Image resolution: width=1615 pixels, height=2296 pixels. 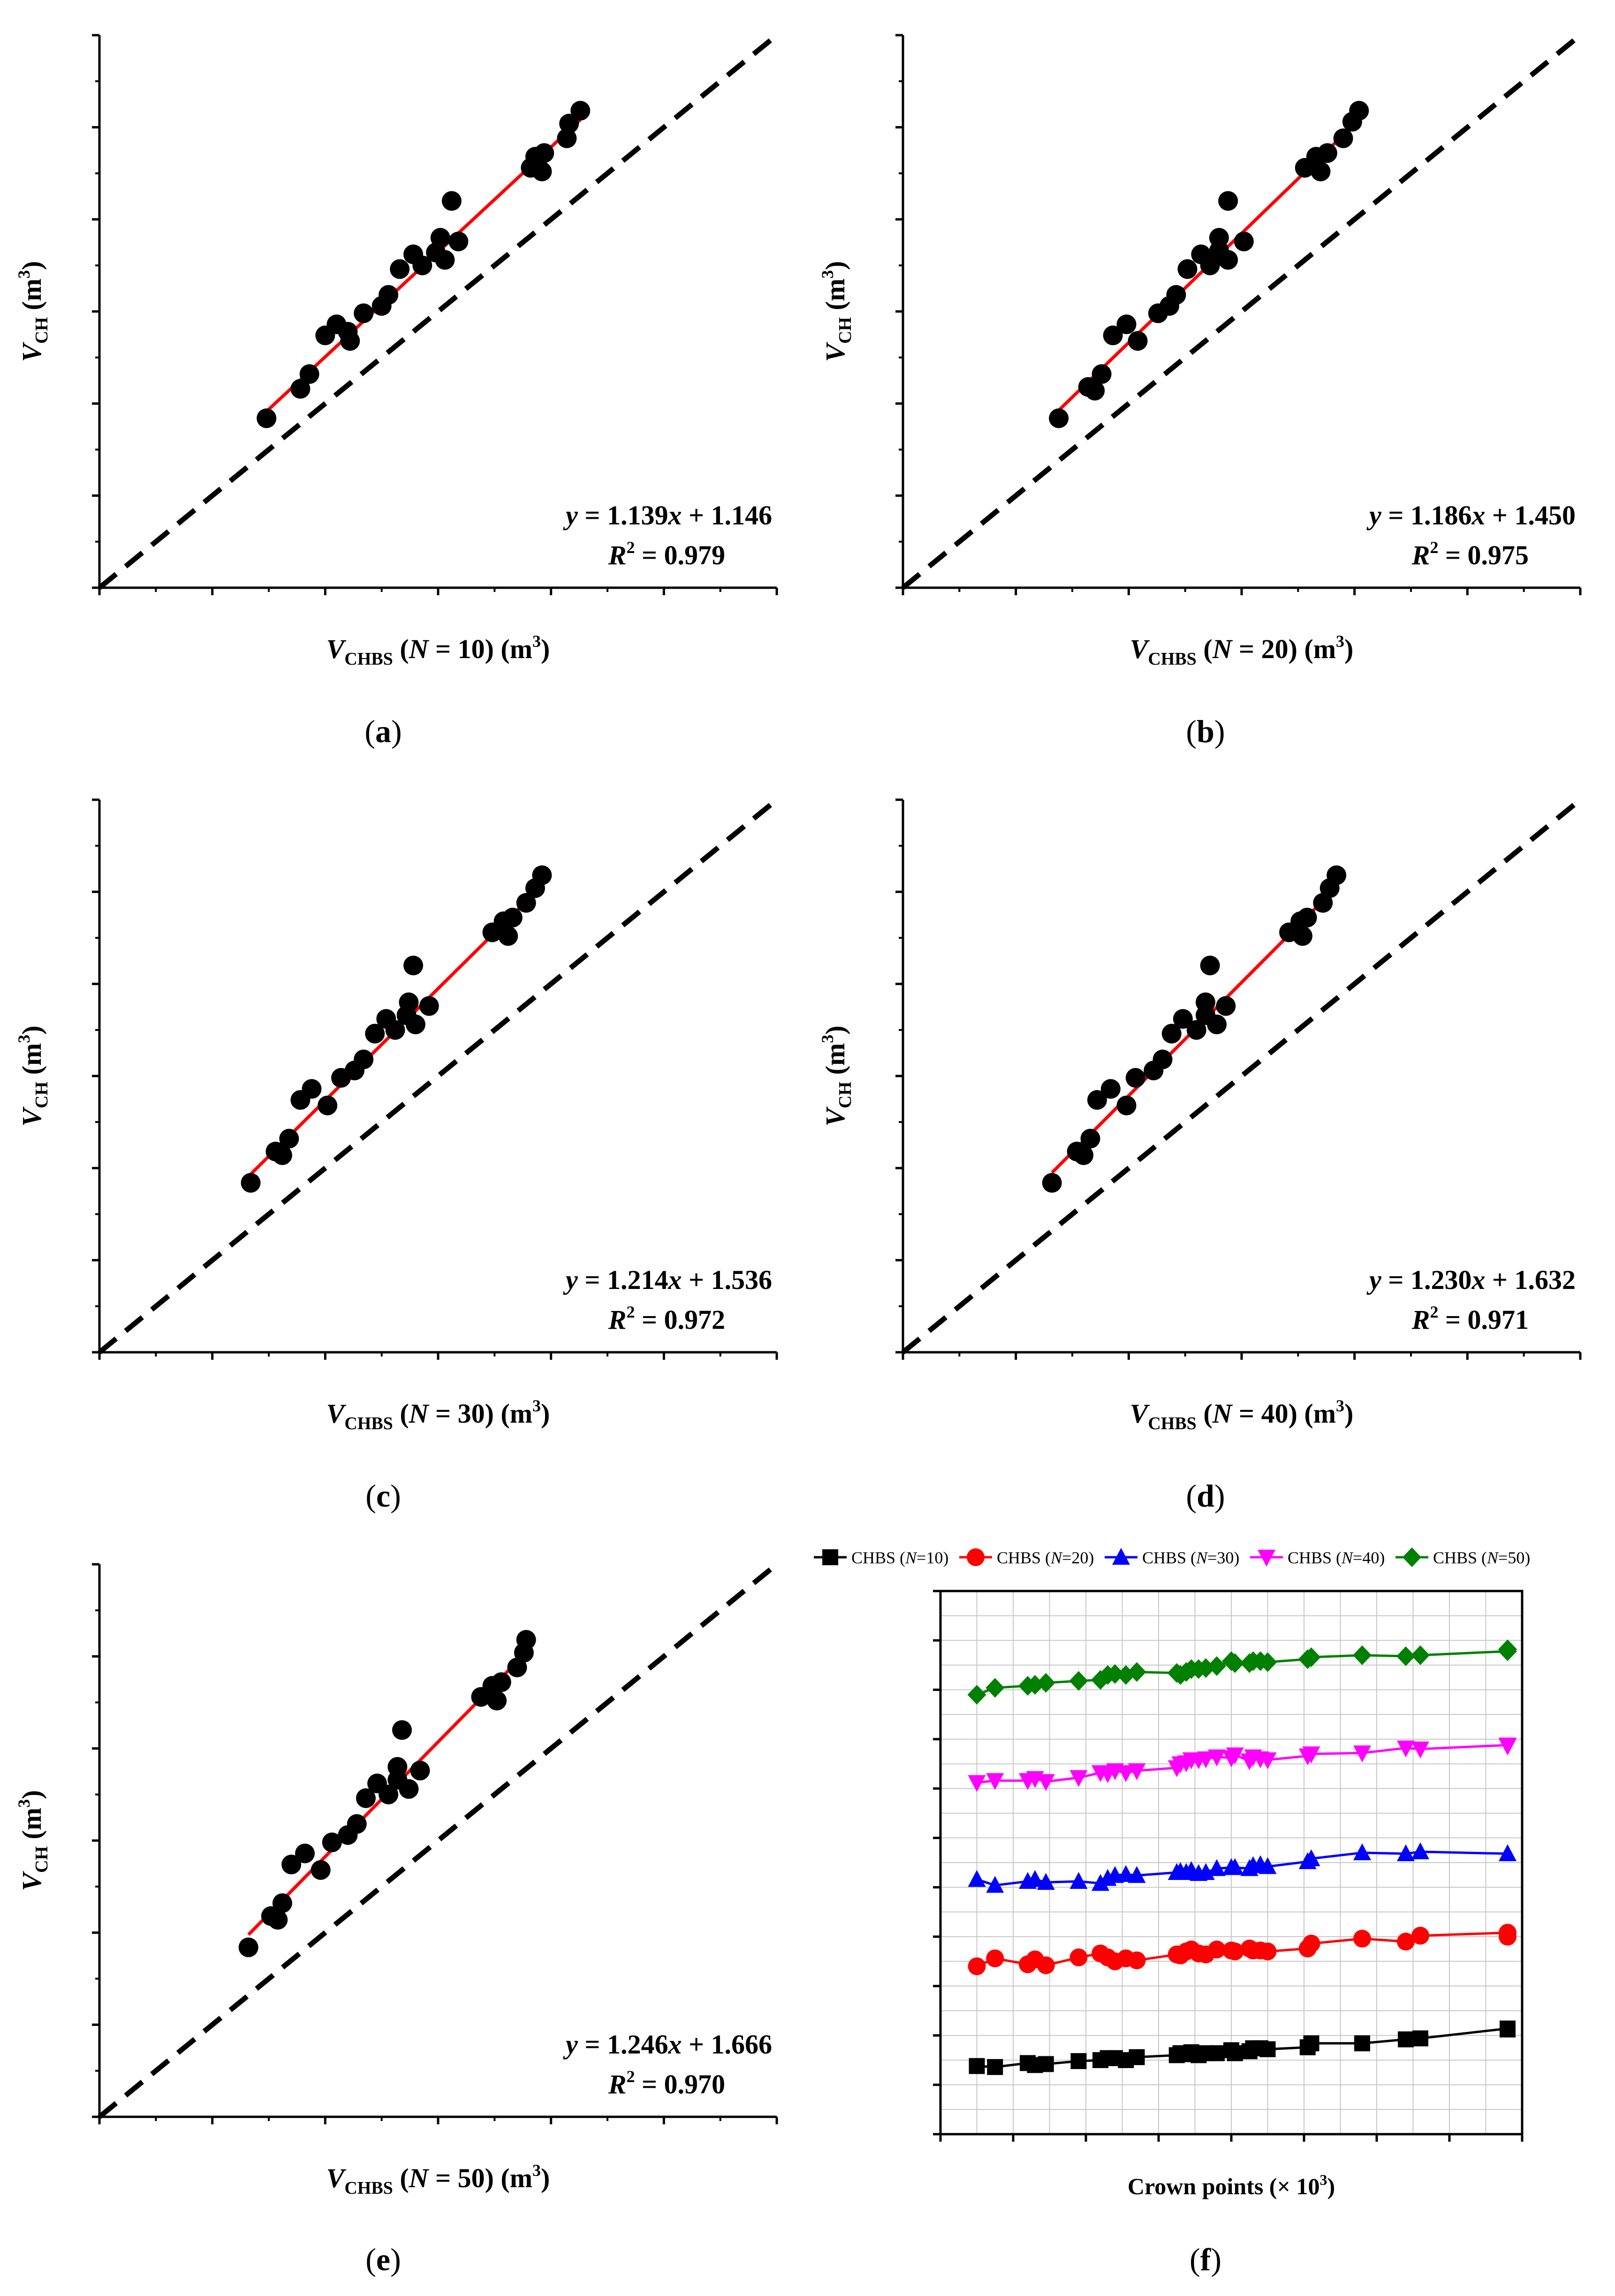 What do you see at coordinates (742, 2044) in the screenshot?
I see `eq-intercept: 1.666` at bounding box center [742, 2044].